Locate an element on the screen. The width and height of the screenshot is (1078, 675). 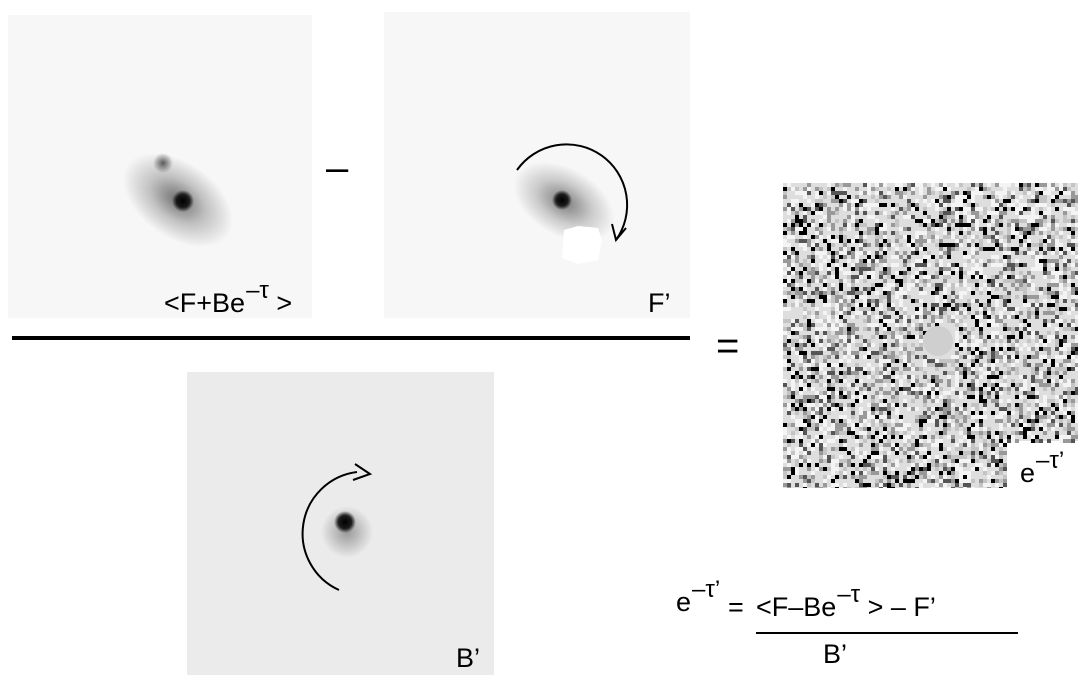
image-panel-top-left is located at coordinates (160, 166).